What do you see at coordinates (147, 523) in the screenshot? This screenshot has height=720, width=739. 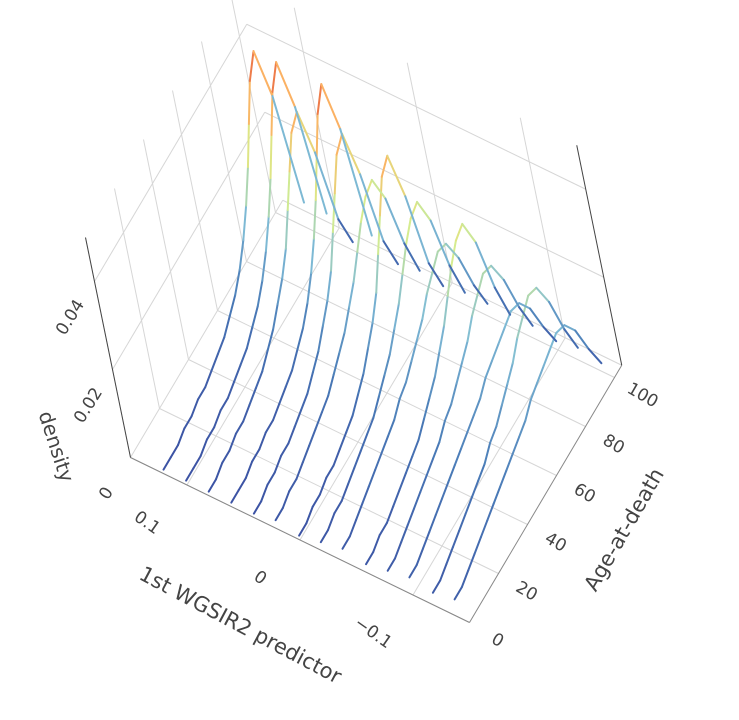 I see `x-tick-label: 0.1` at bounding box center [147, 523].